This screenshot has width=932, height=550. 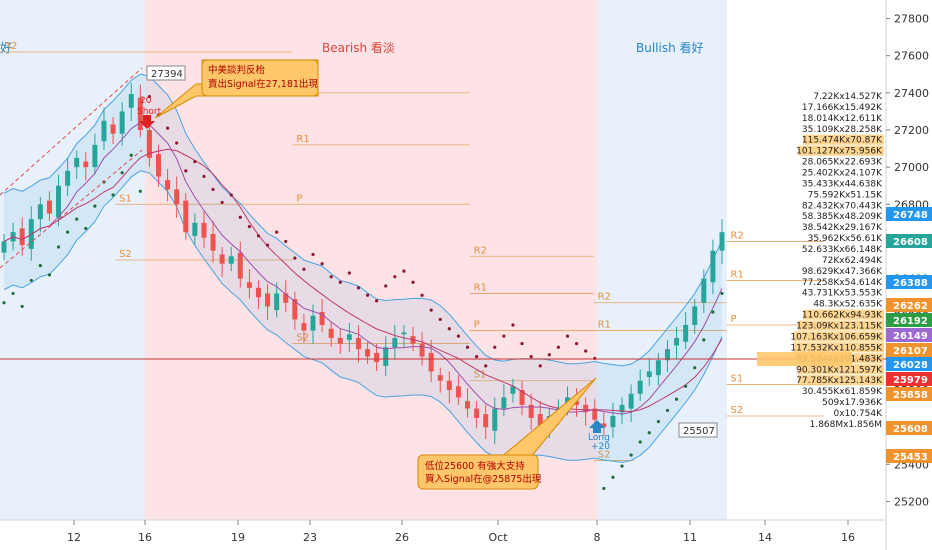 What do you see at coordinates (507, 433) in the screenshot?
I see `buy-callout: 低位25600 有強大支持 買入Signal在@25875出現` at bounding box center [507, 433].